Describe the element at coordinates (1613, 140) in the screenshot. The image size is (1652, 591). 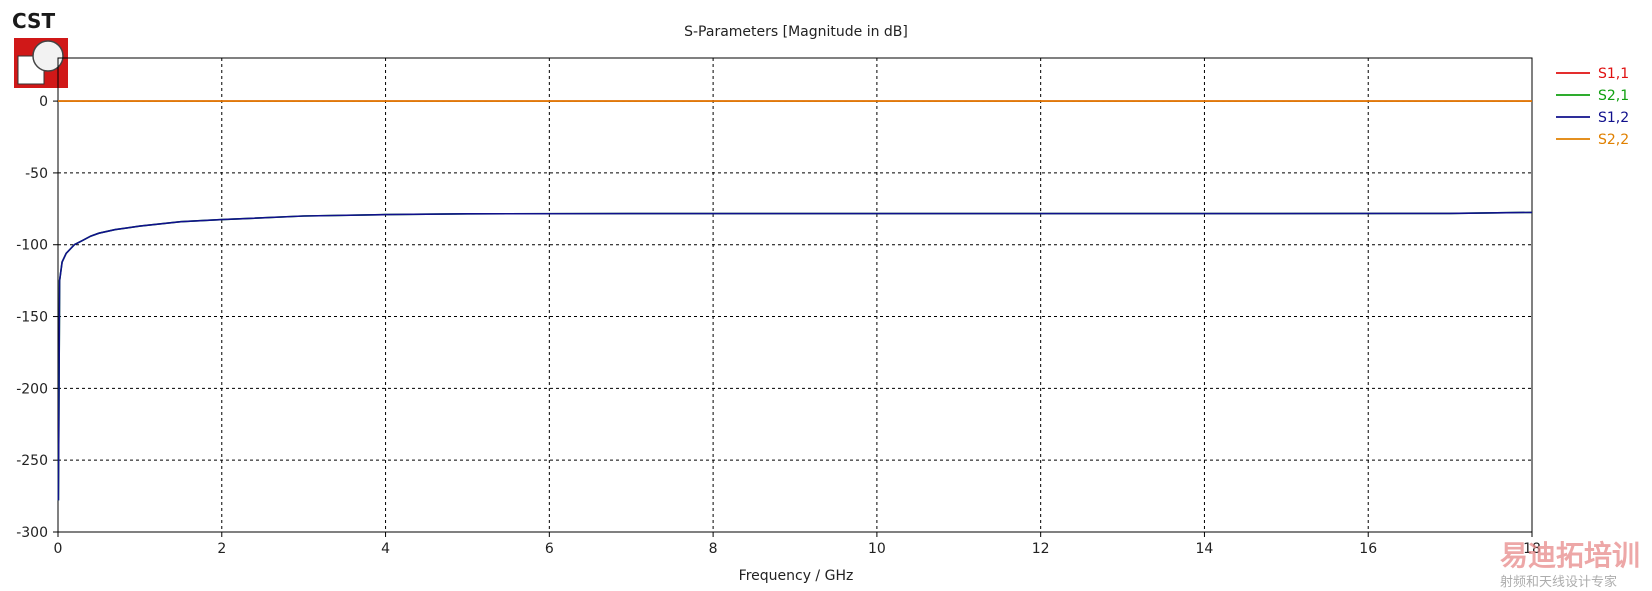
I see `legend-label: S2,2` at that location.